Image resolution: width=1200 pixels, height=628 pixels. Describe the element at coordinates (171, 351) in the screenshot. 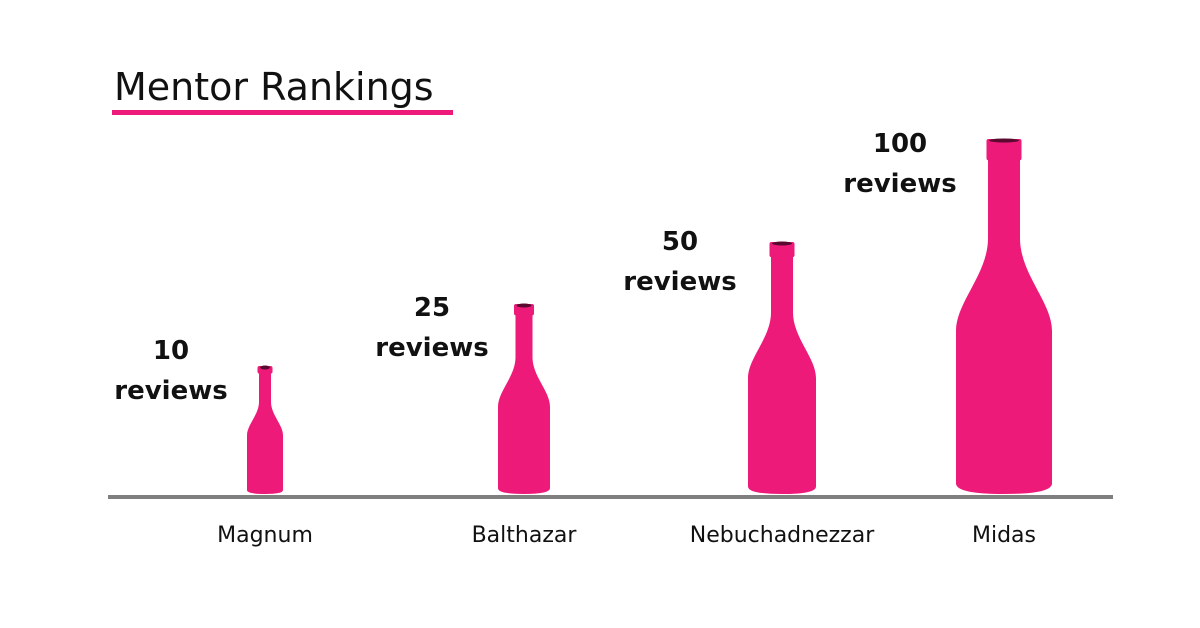

I see `count-label: 10` at that location.